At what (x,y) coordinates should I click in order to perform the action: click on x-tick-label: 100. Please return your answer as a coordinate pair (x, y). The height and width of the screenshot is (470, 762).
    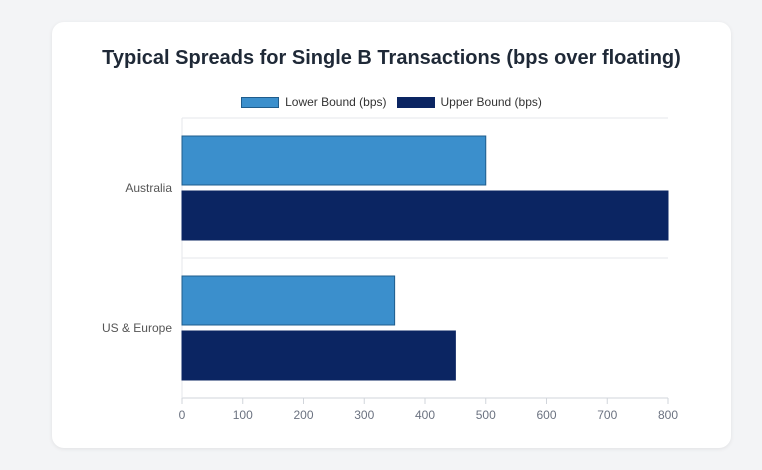
    Looking at the image, I should click on (243, 415).